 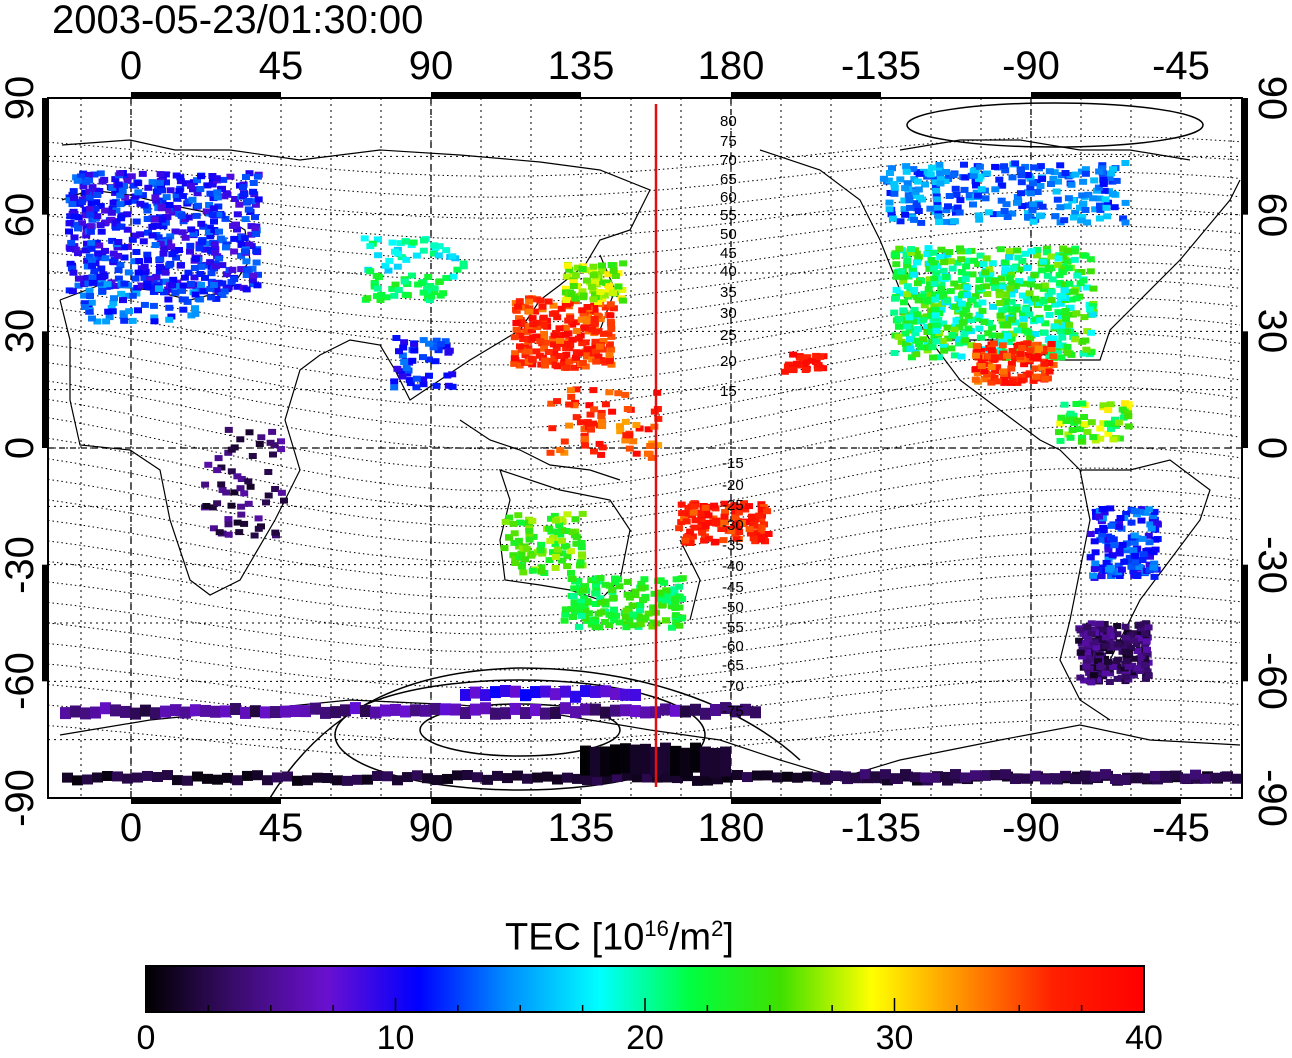 What do you see at coordinates (431, 66) in the screenshot?
I see `longitude-tick-label-top: 90` at bounding box center [431, 66].